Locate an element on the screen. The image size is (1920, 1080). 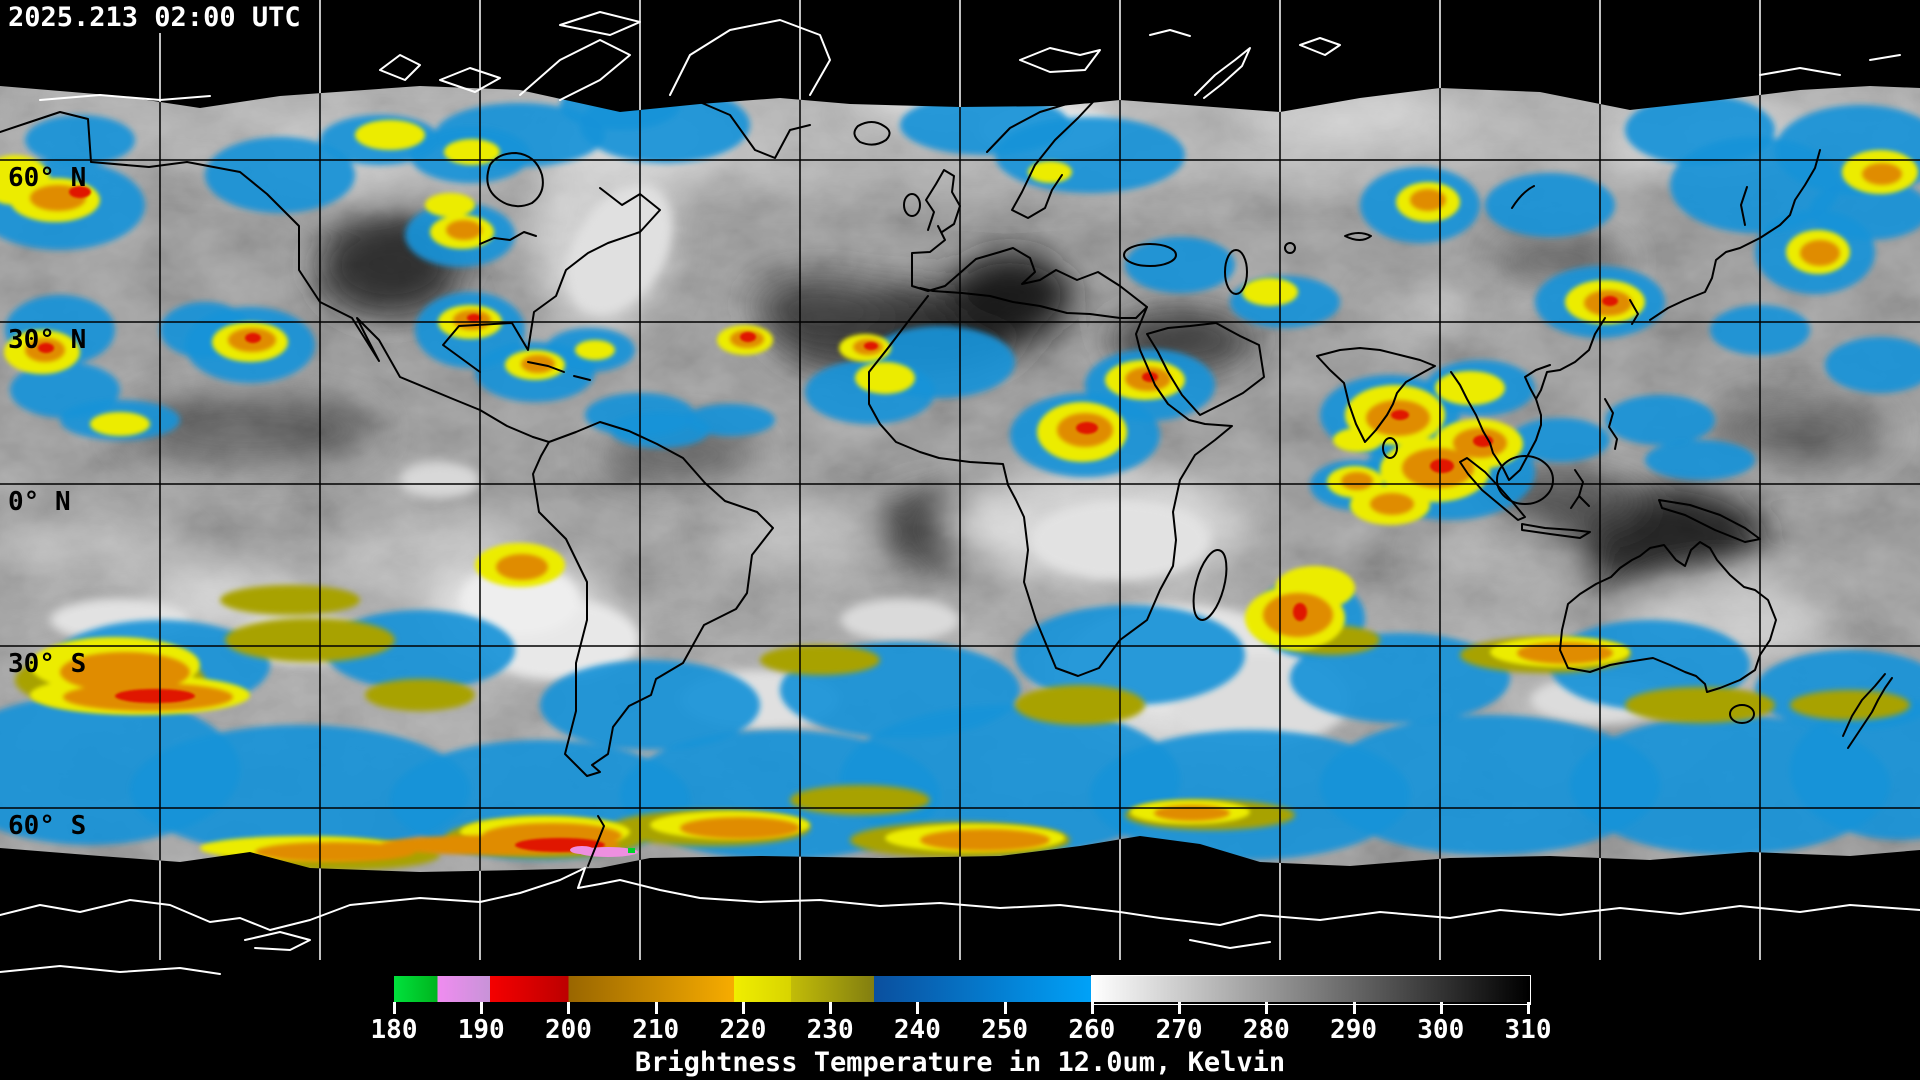
latitude-labels: 60° N 30° N 0° N 30° S 60° S is located at coordinates (47, 502).